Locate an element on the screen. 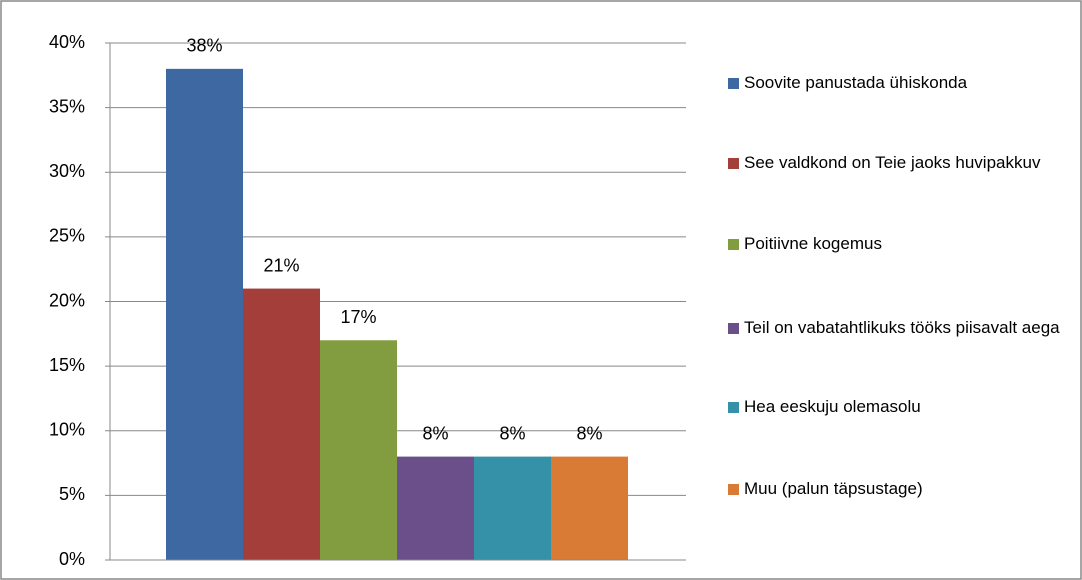  y-tick-label: 35% is located at coordinates (67, 106).